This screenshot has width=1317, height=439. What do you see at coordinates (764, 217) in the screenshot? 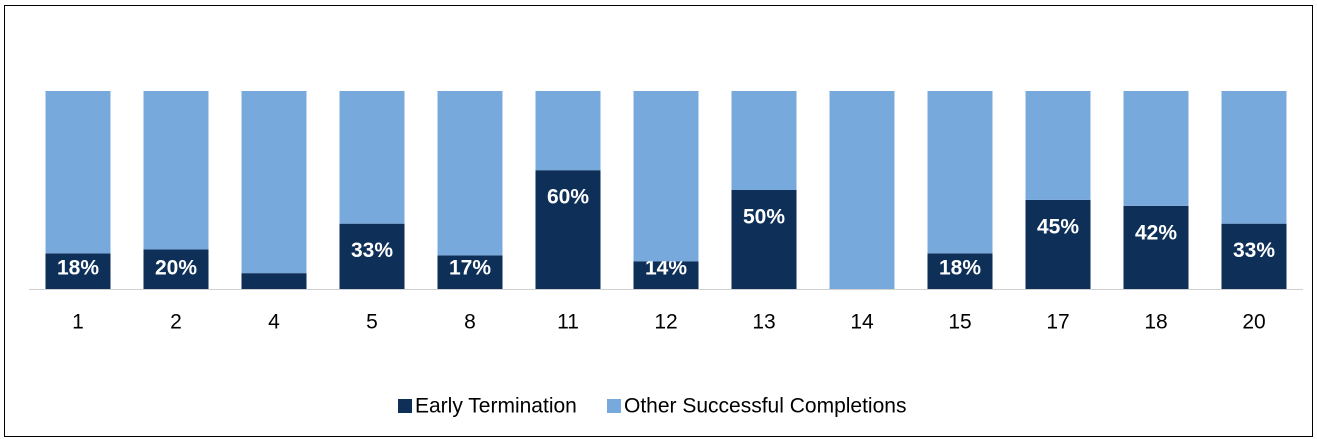
I see `data-label: 50%` at bounding box center [764, 217].